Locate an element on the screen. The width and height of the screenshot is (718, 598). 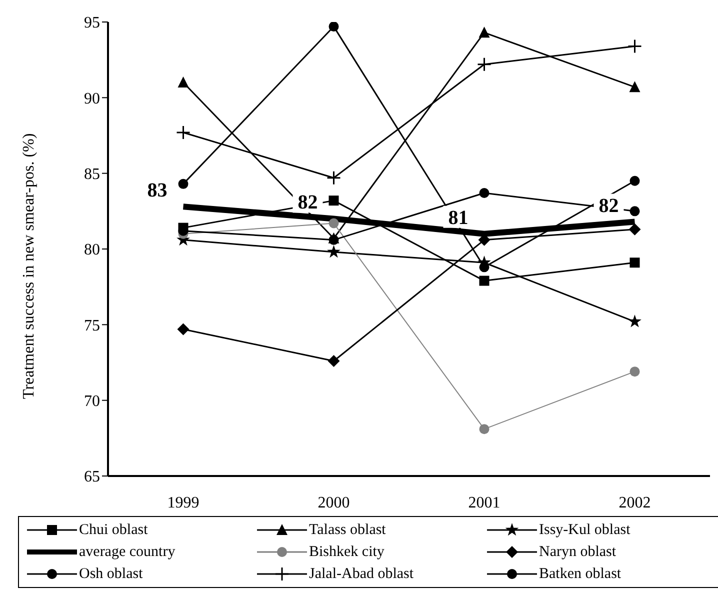
x-tick-label: 2000 is located at coordinates (334, 503).